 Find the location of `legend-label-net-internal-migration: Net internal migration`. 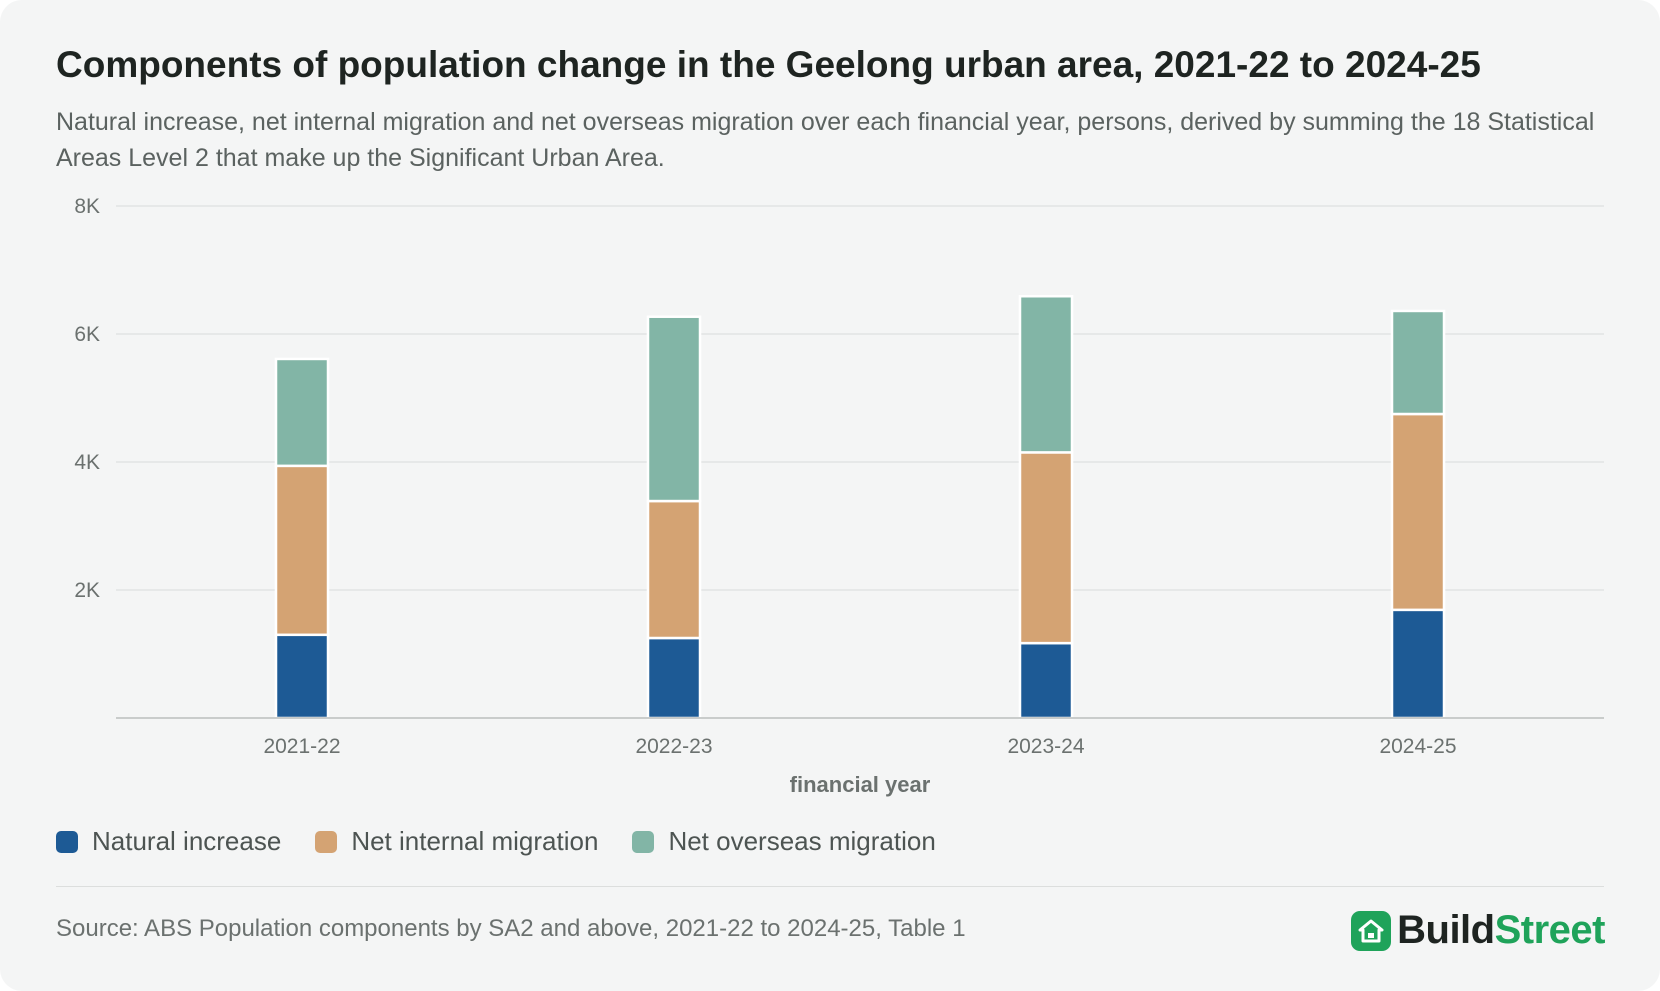

legend-label-net-internal-migration: Net internal migration is located at coordinates (475, 841).